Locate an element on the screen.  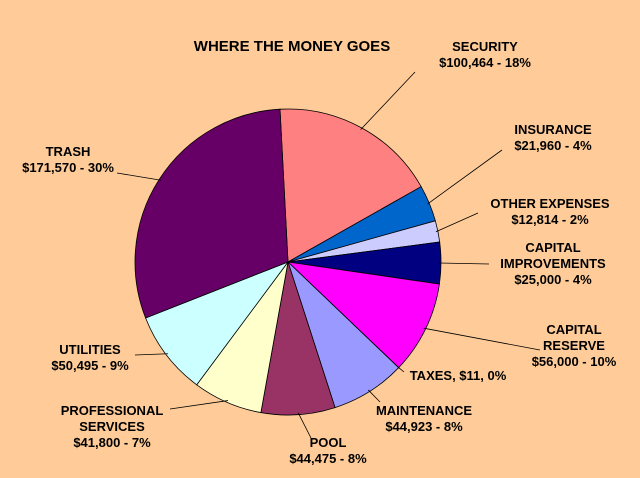
slice-label-line: $171,570 - 30% is located at coordinates (68, 167).